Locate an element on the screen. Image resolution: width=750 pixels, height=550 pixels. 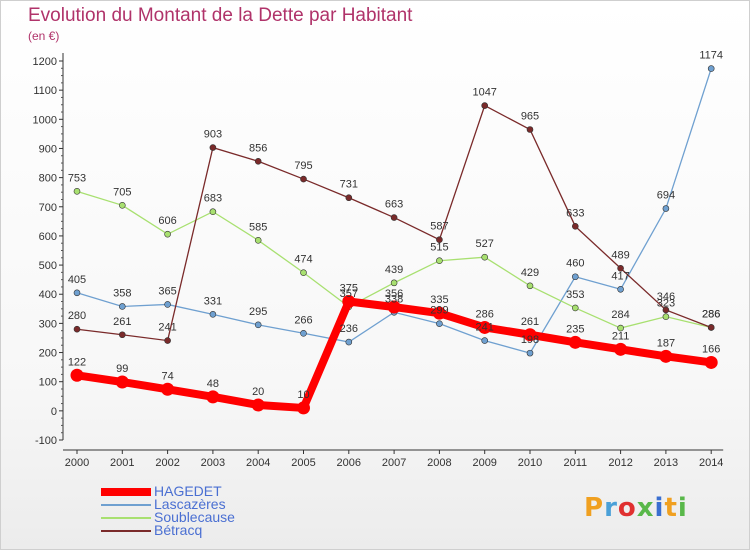
legend-label: HAGEDET is located at coordinates (188, 491).